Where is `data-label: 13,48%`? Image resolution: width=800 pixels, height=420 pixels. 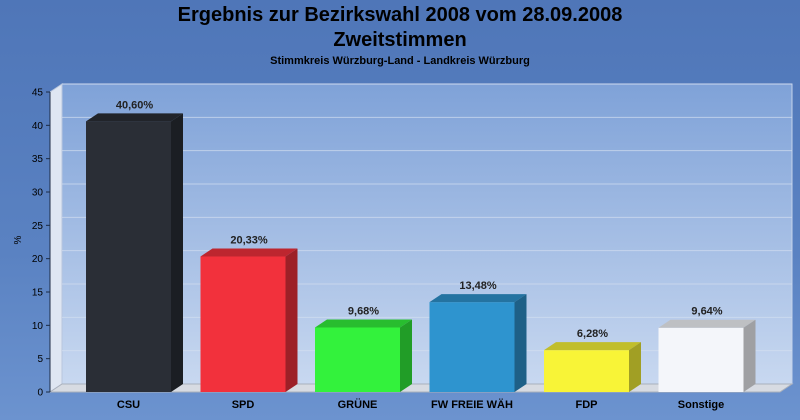
data-label: 13,48% is located at coordinates (478, 286).